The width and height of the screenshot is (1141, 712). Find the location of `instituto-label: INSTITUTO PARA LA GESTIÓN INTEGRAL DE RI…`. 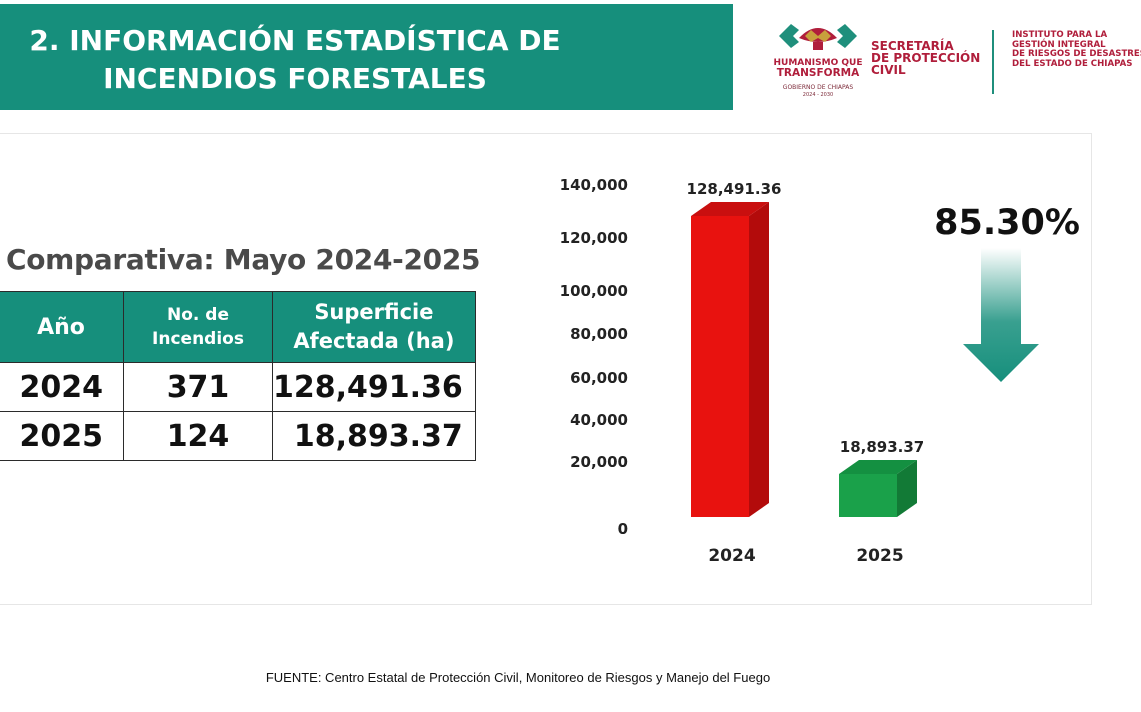

instituto-label: INSTITUTO PARA LA GESTIÓN INTEGRAL DE RI… is located at coordinates (1076, 49).